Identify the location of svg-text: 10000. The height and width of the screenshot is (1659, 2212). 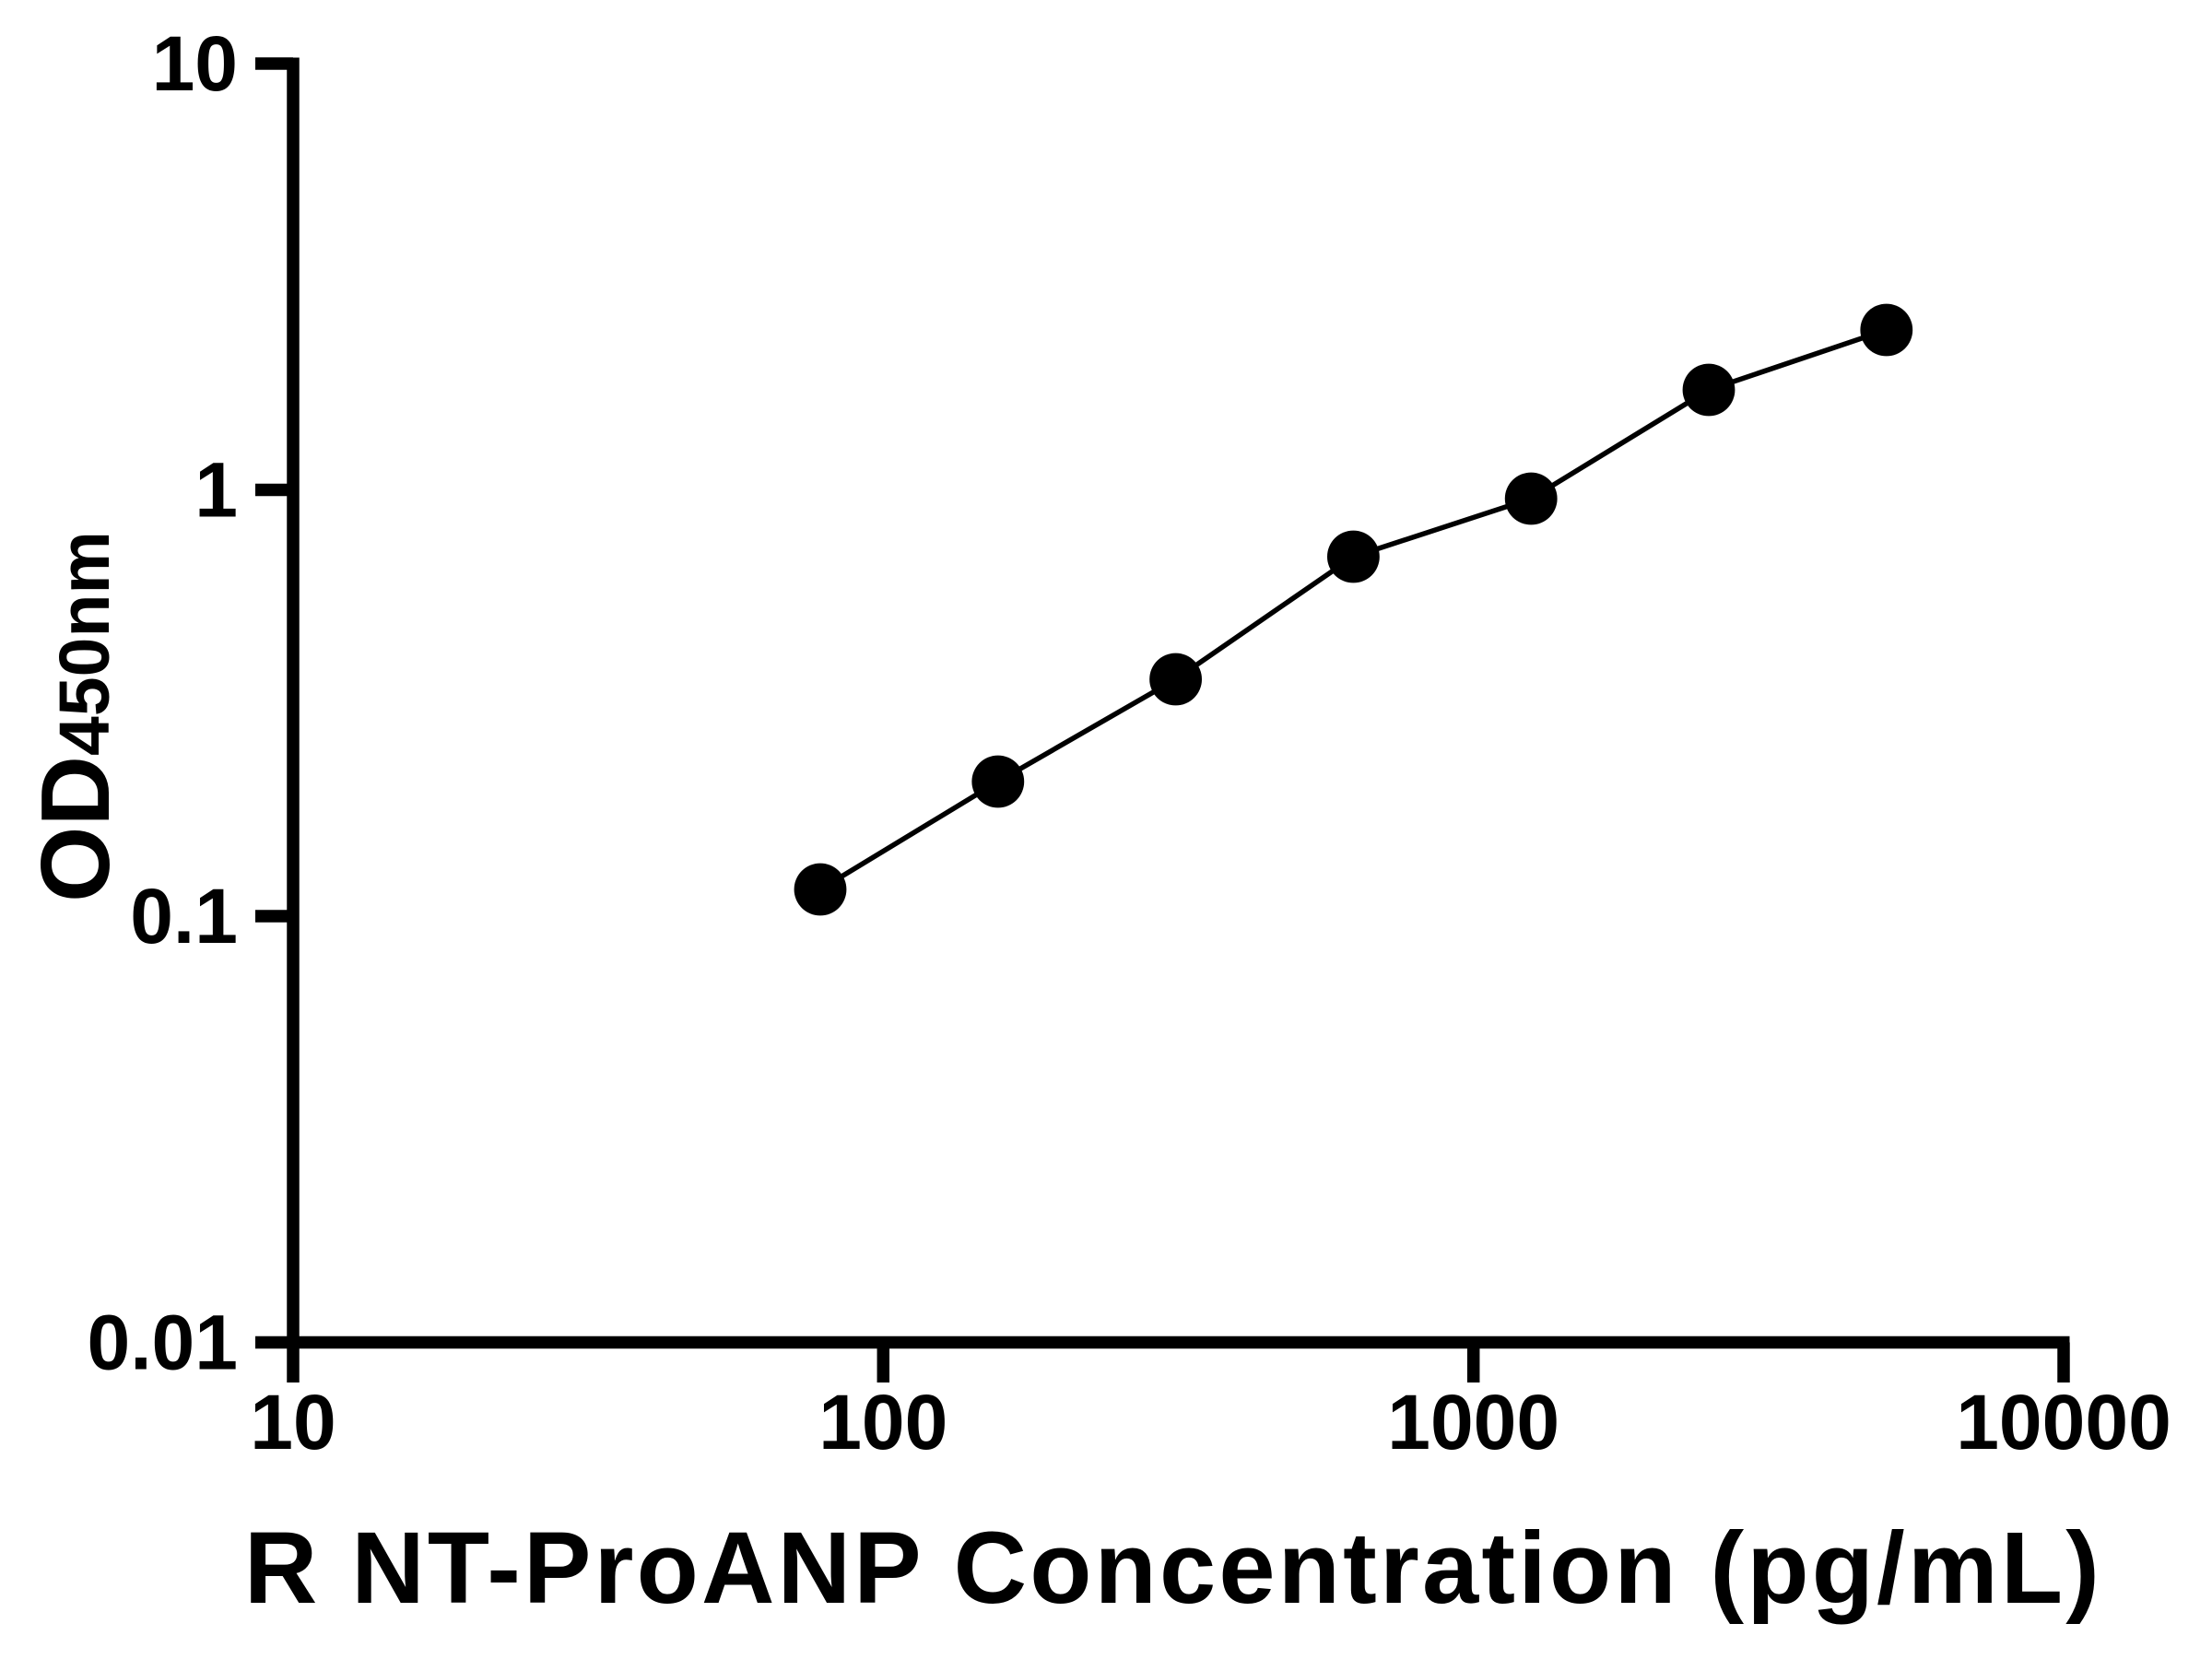
(2063, 1422).